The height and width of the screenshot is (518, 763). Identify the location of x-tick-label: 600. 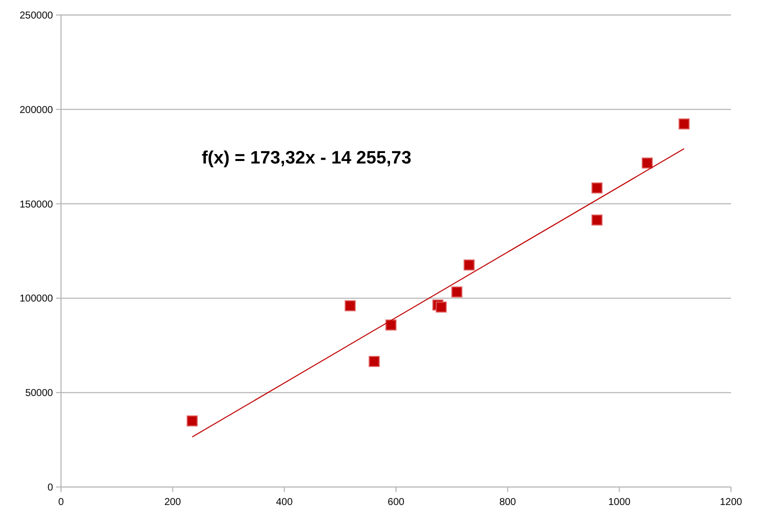
(396, 502).